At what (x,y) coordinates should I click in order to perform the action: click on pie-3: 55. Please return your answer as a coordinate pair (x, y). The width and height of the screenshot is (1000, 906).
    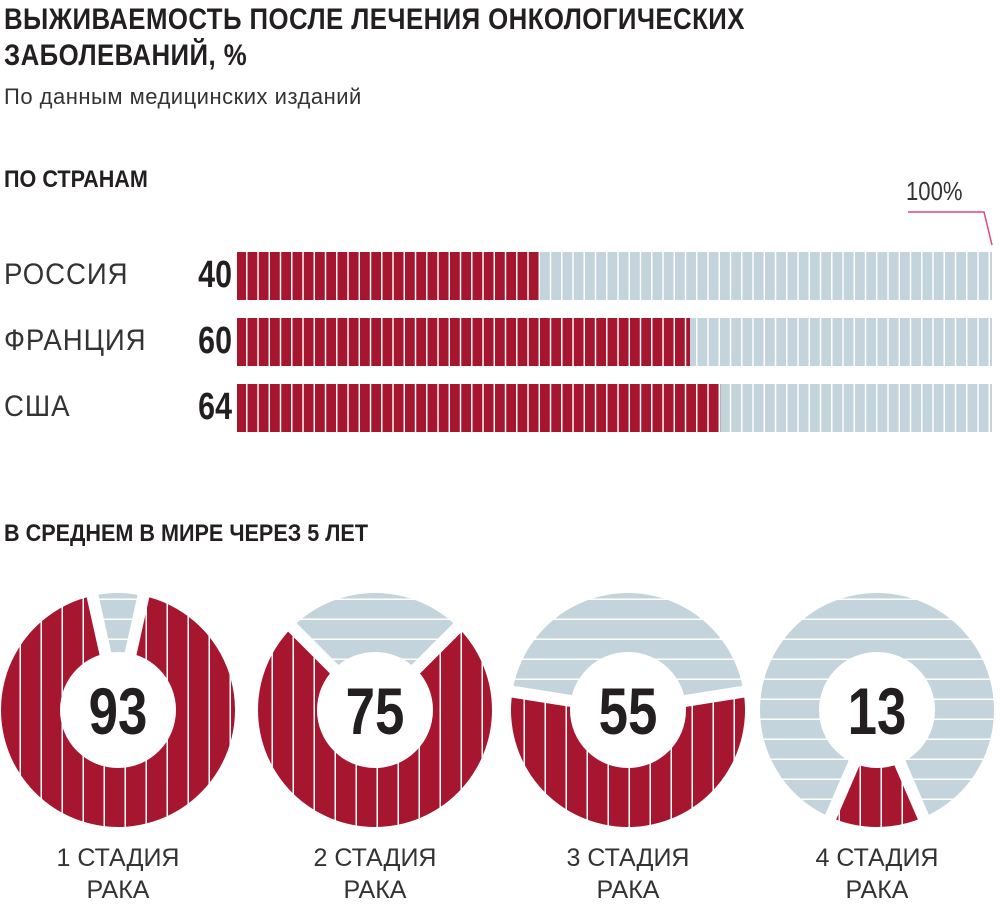
    Looking at the image, I should click on (628, 710).